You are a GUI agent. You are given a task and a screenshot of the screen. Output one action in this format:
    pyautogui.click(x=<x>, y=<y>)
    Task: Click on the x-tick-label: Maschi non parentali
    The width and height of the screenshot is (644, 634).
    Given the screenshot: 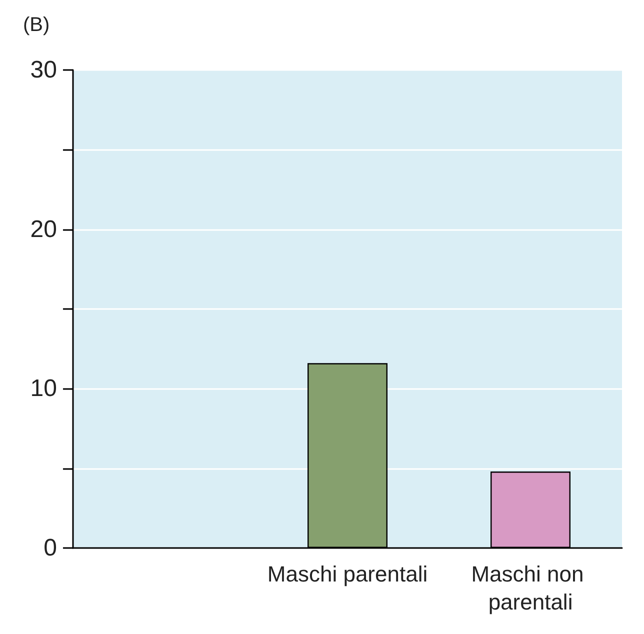 What is the action you would take?
    pyautogui.click(x=530, y=588)
    